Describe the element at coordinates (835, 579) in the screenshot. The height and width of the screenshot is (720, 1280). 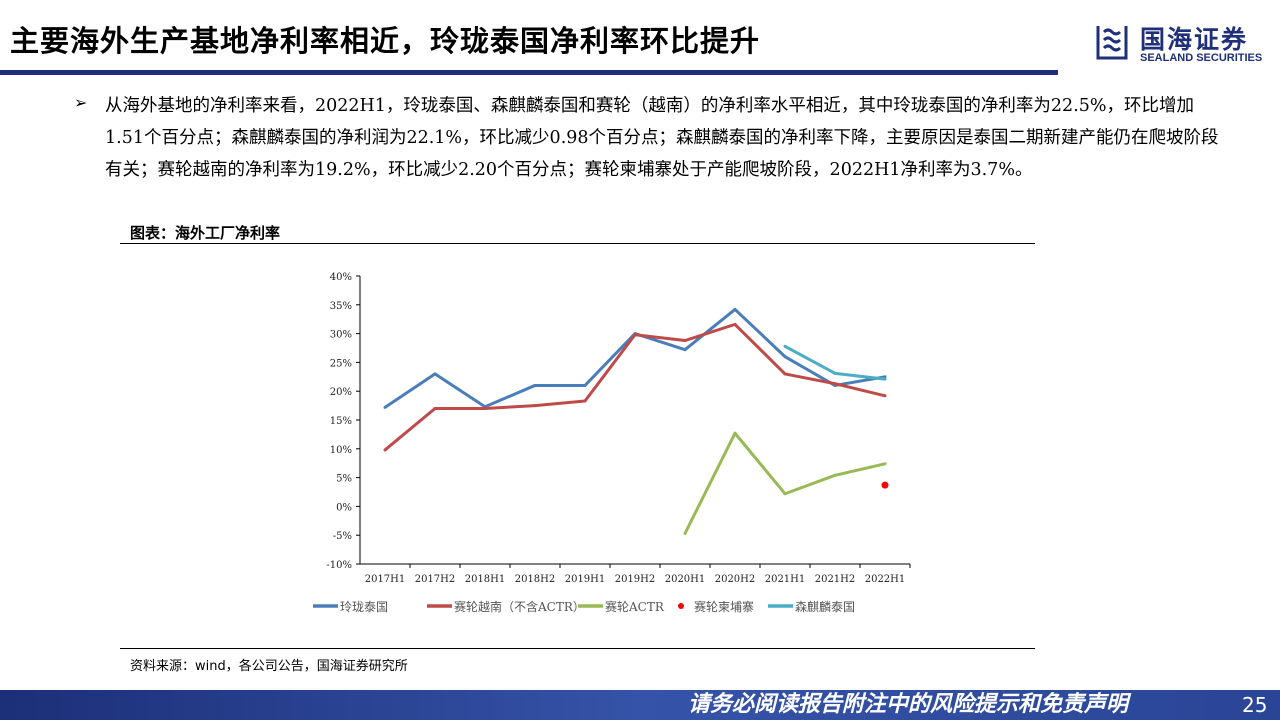
I see `x-tick-label: 2021H2` at that location.